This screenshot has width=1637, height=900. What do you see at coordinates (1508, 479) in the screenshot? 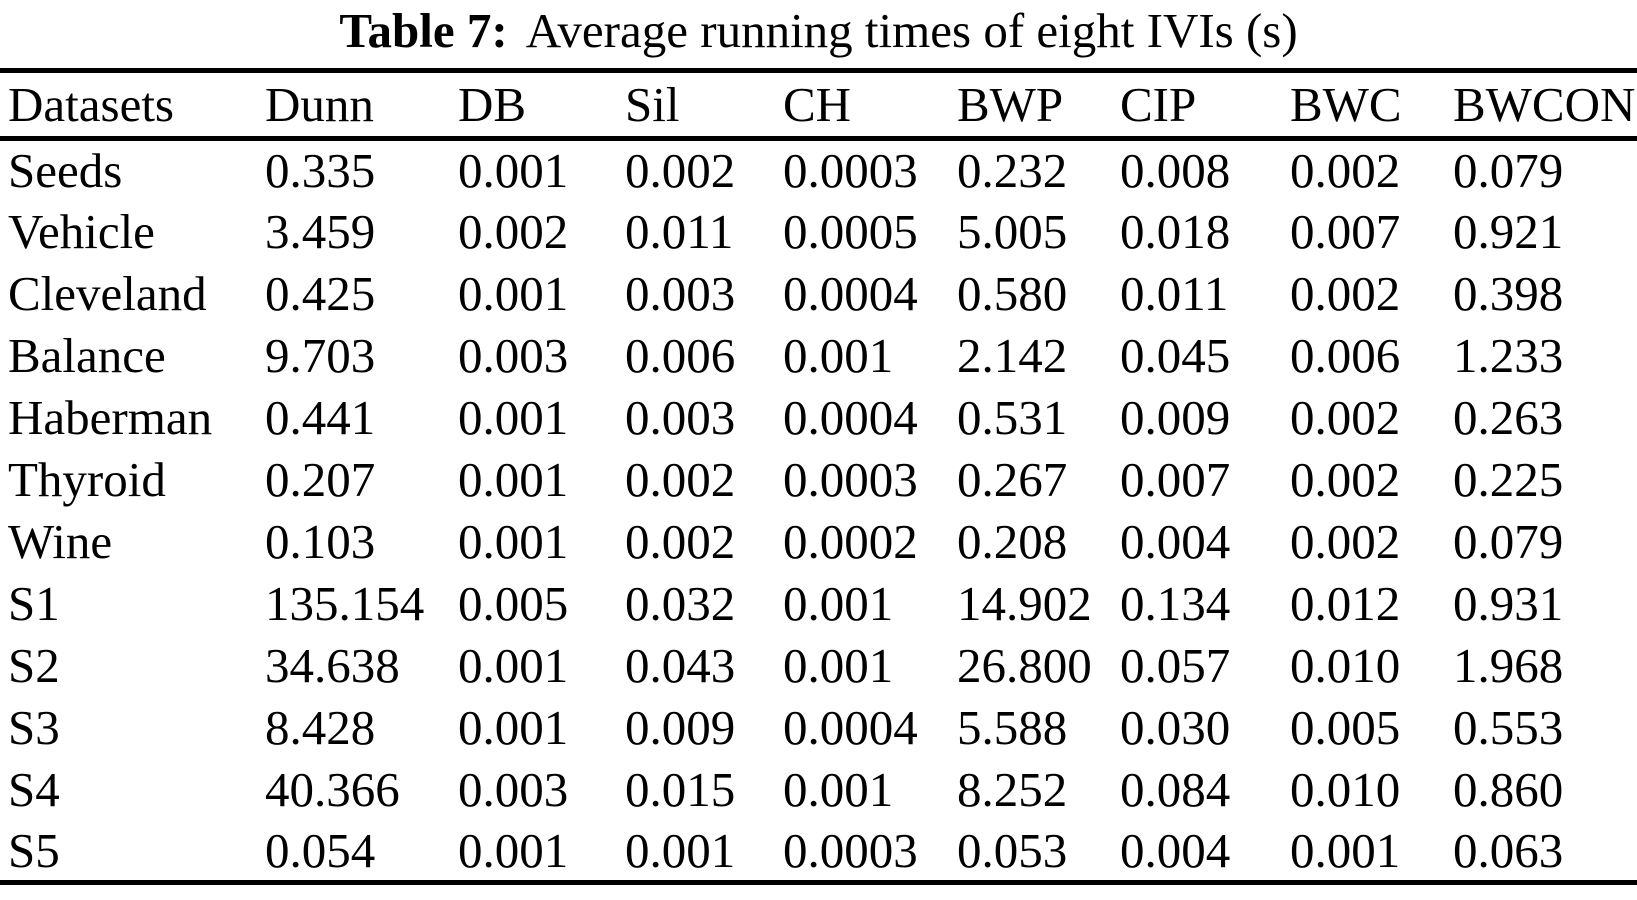
I see `value-cell: 0.225` at bounding box center [1508, 479].